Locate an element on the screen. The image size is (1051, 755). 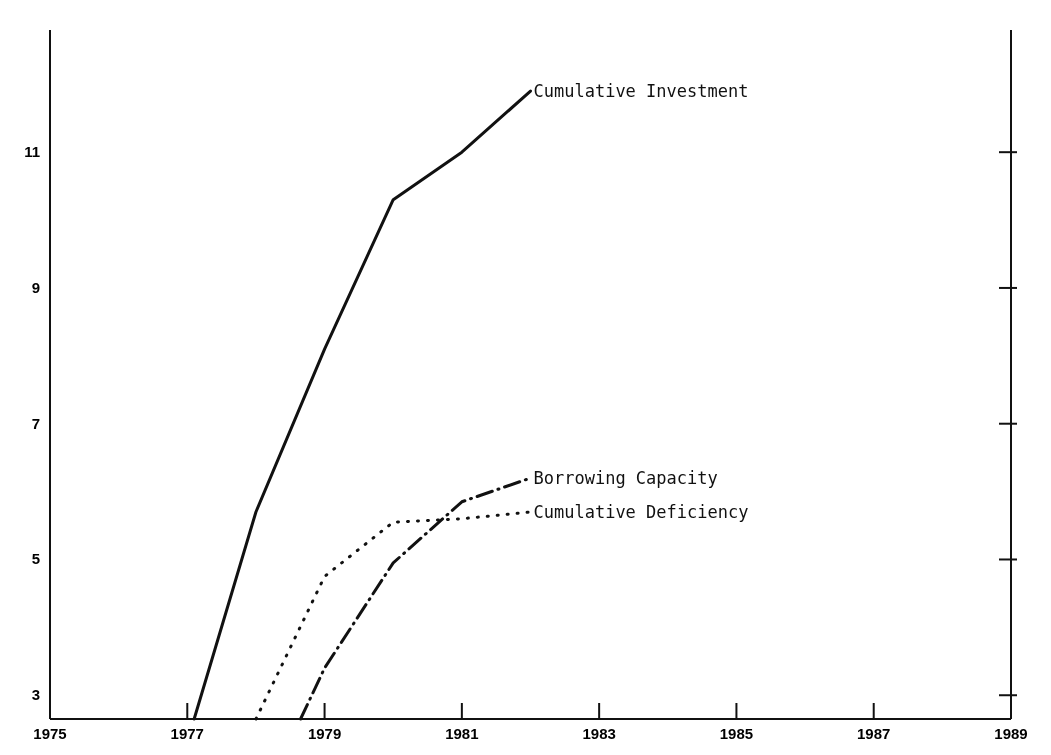
x-tick-label: 1981 is located at coordinates (462, 733).